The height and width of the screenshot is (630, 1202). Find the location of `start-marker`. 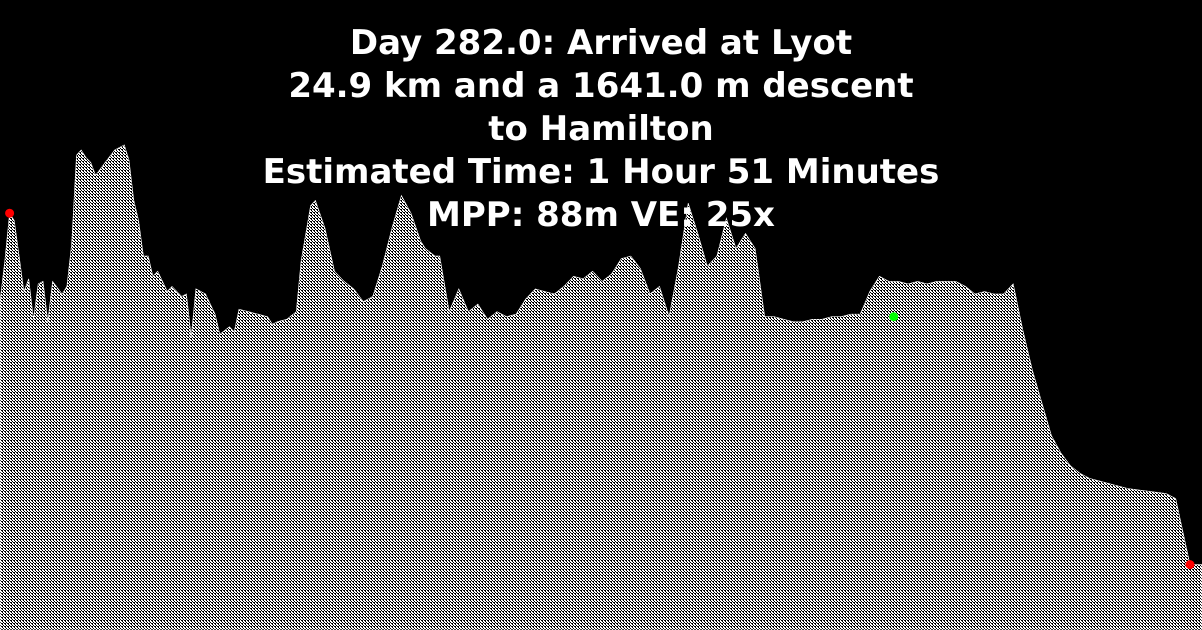

start-marker is located at coordinates (10, 213).